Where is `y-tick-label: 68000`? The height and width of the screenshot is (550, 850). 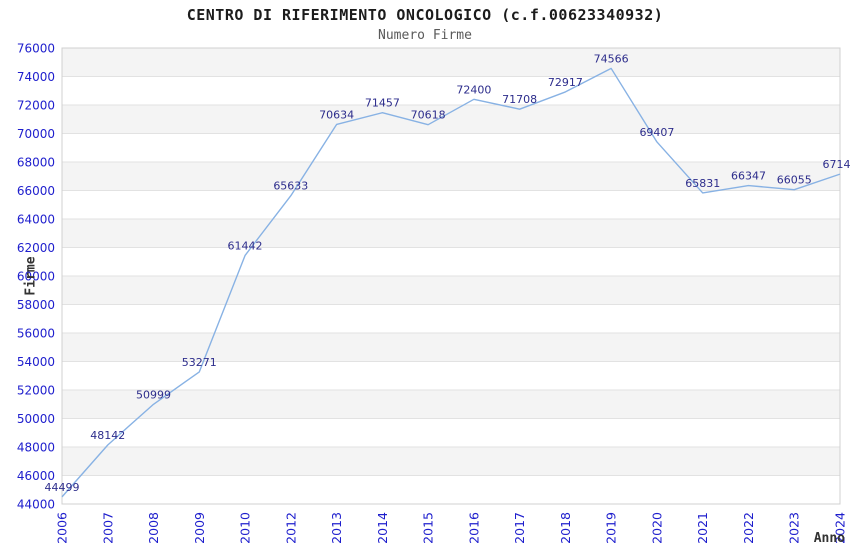 y-tick-label: 68000 is located at coordinates (36, 163).